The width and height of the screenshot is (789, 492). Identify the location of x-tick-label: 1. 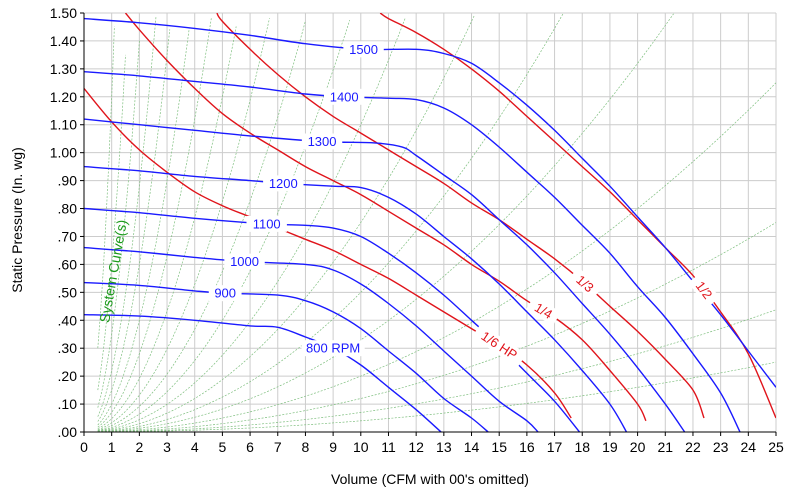
(112, 447).